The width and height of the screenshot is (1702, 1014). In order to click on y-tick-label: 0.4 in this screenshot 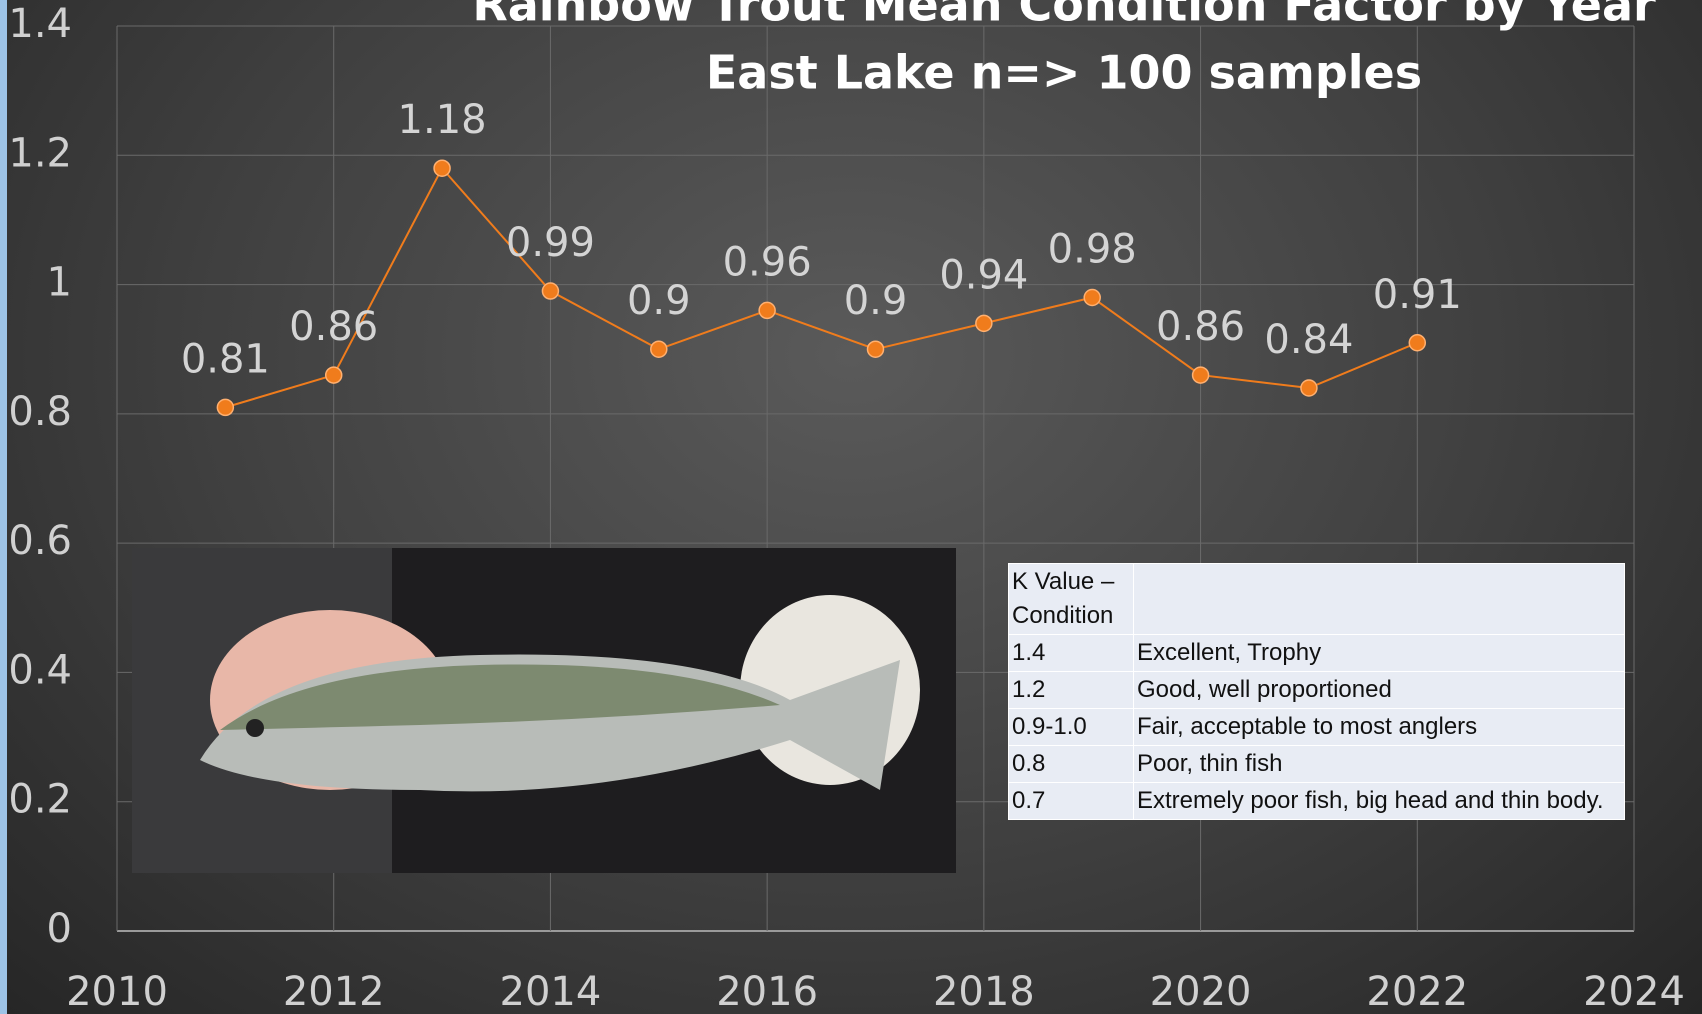, I will do `click(40, 670)`.